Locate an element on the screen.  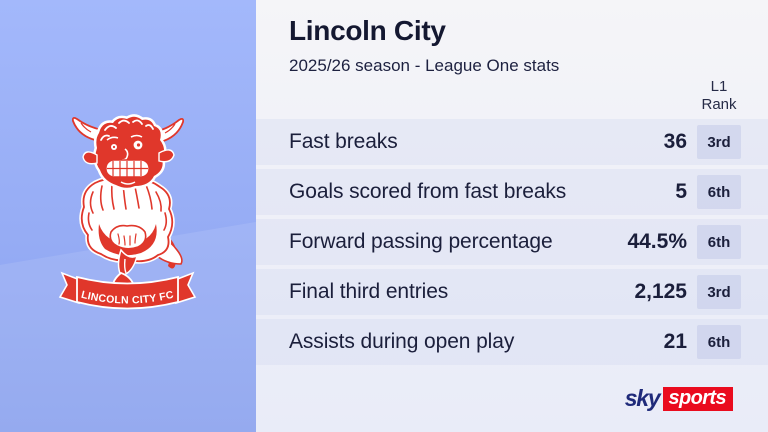
rank-column-header: L1 Rank is located at coordinates (719, 96).